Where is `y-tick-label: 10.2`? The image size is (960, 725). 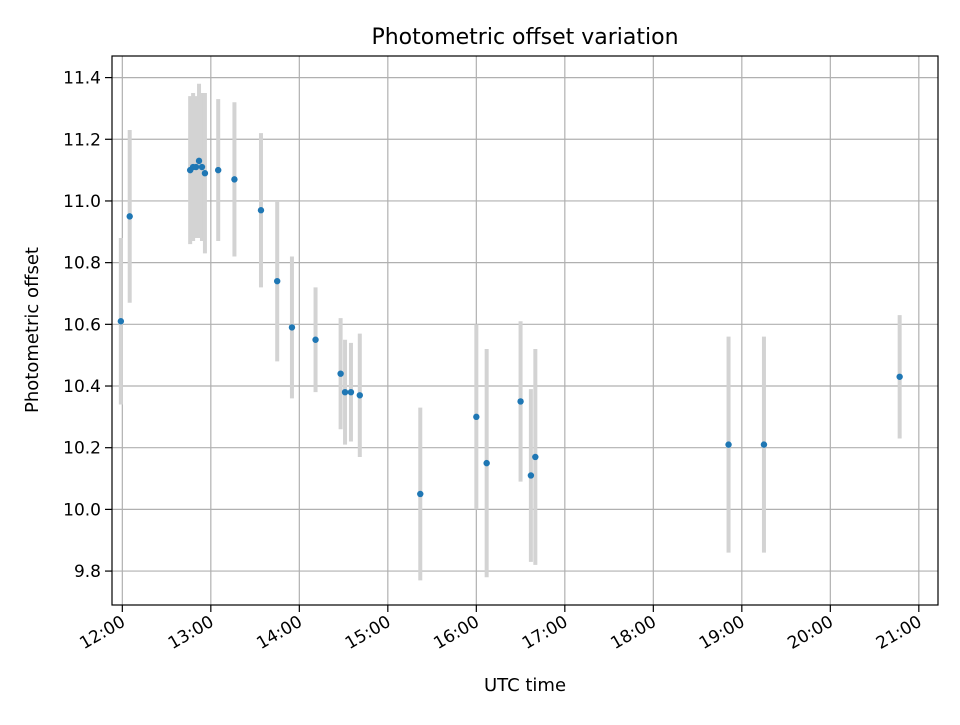 y-tick-label: 10.2 is located at coordinates (82, 449).